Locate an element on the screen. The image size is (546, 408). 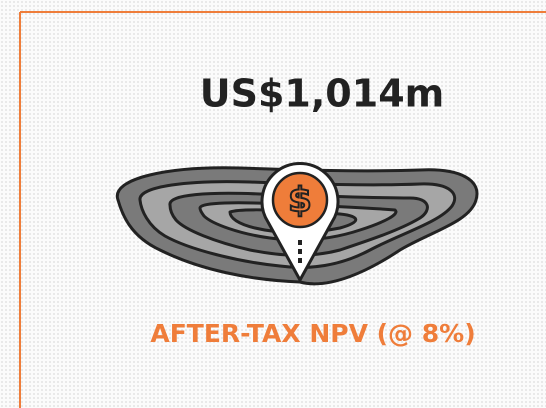
metric-label: AFTER-TAX NPV (@ 8%) is located at coordinates (312, 333).